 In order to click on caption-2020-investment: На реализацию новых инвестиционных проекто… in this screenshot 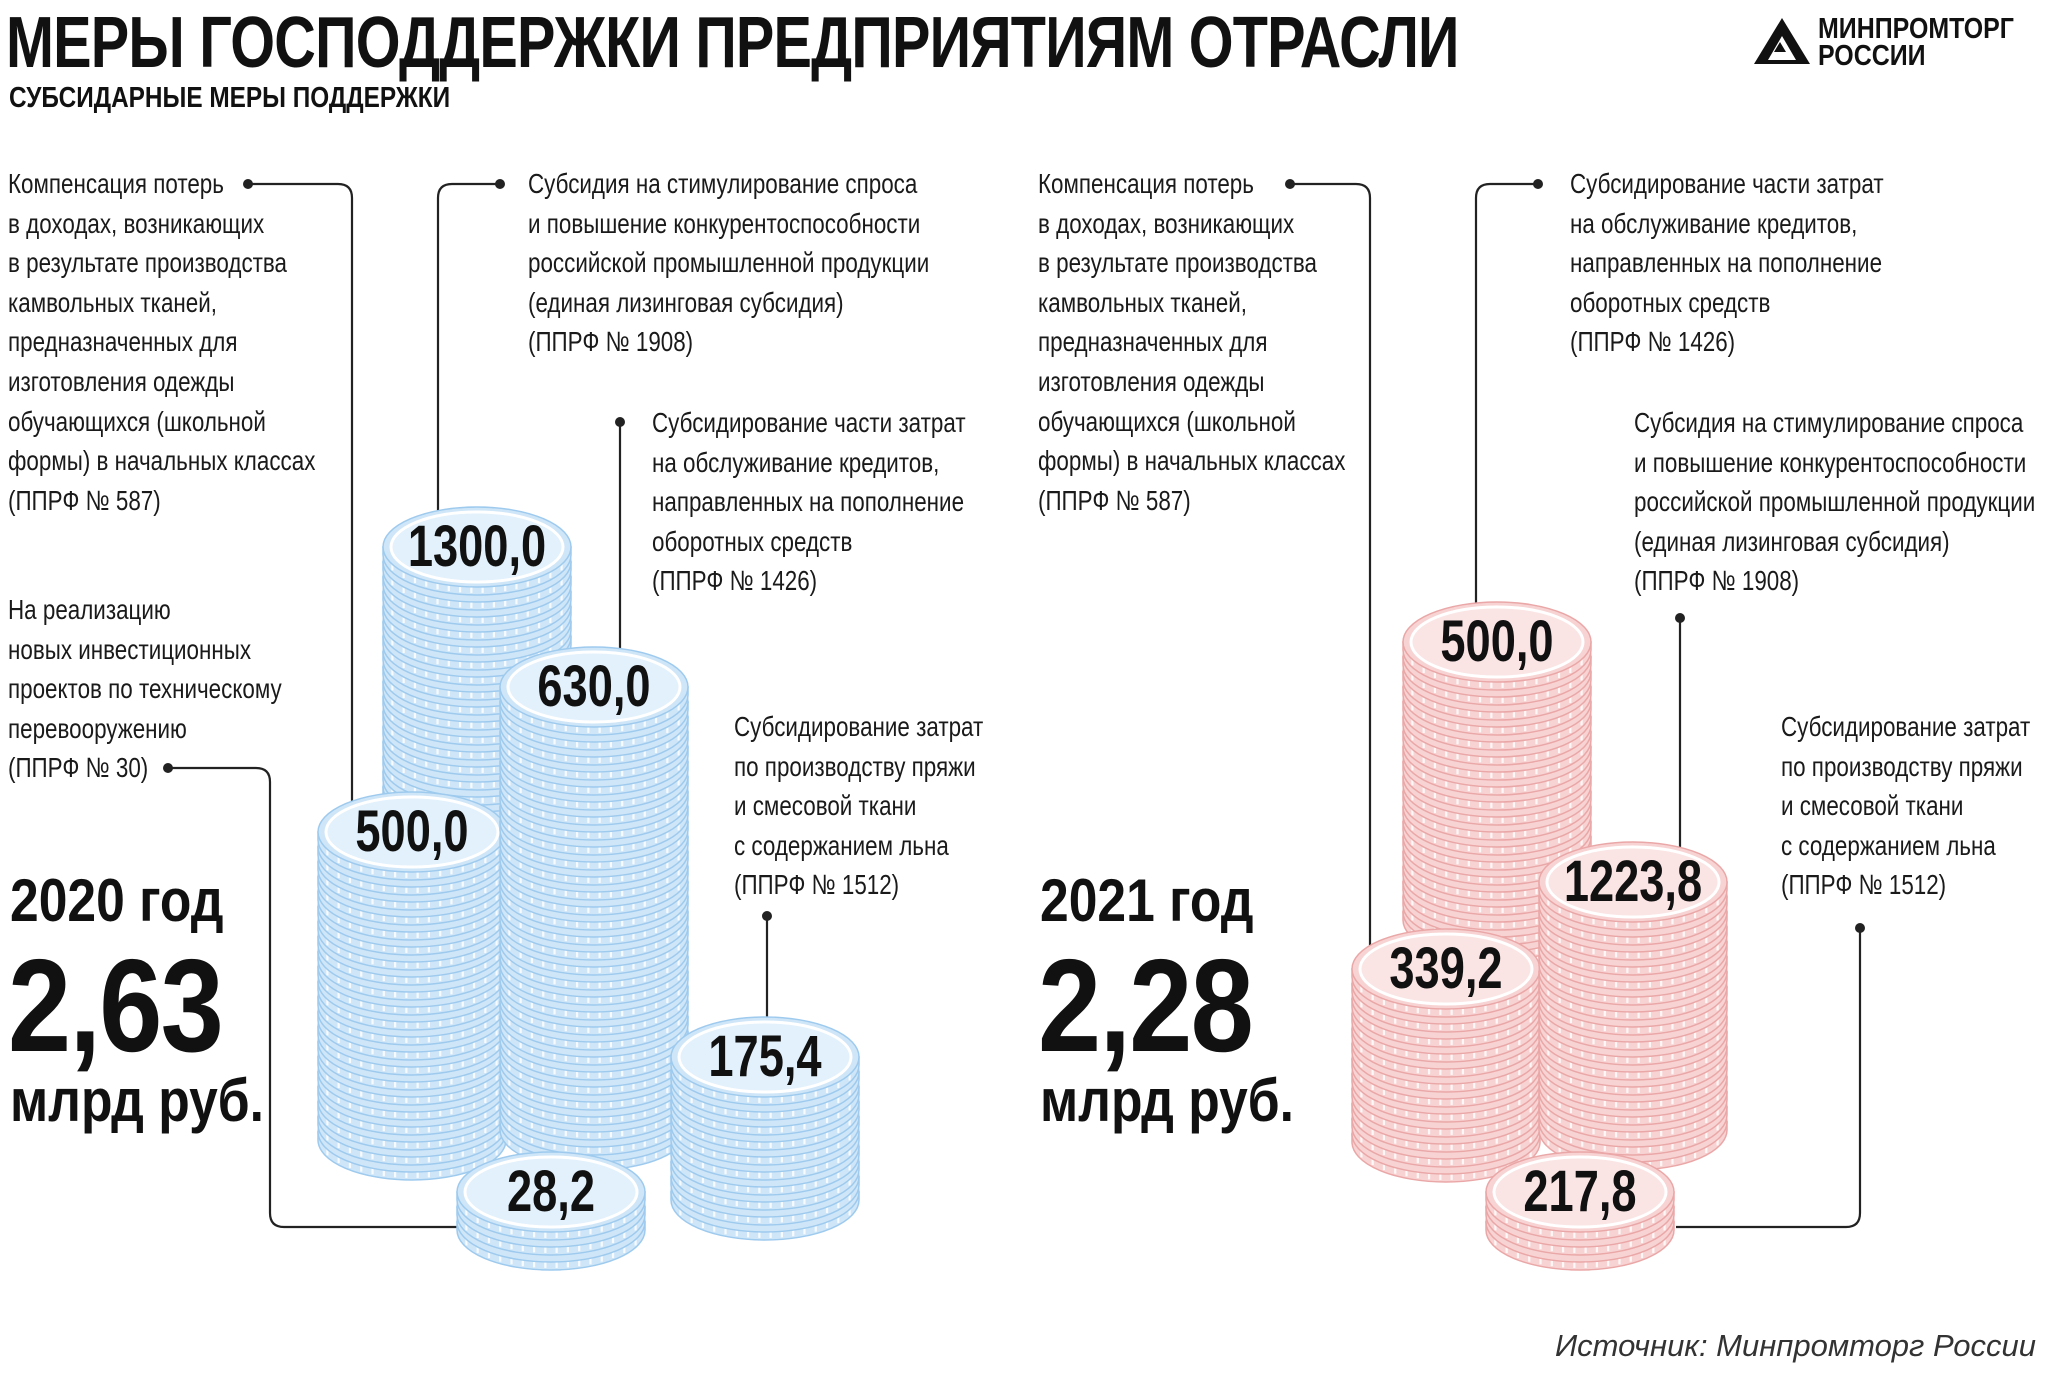, I will do `click(145, 689)`.